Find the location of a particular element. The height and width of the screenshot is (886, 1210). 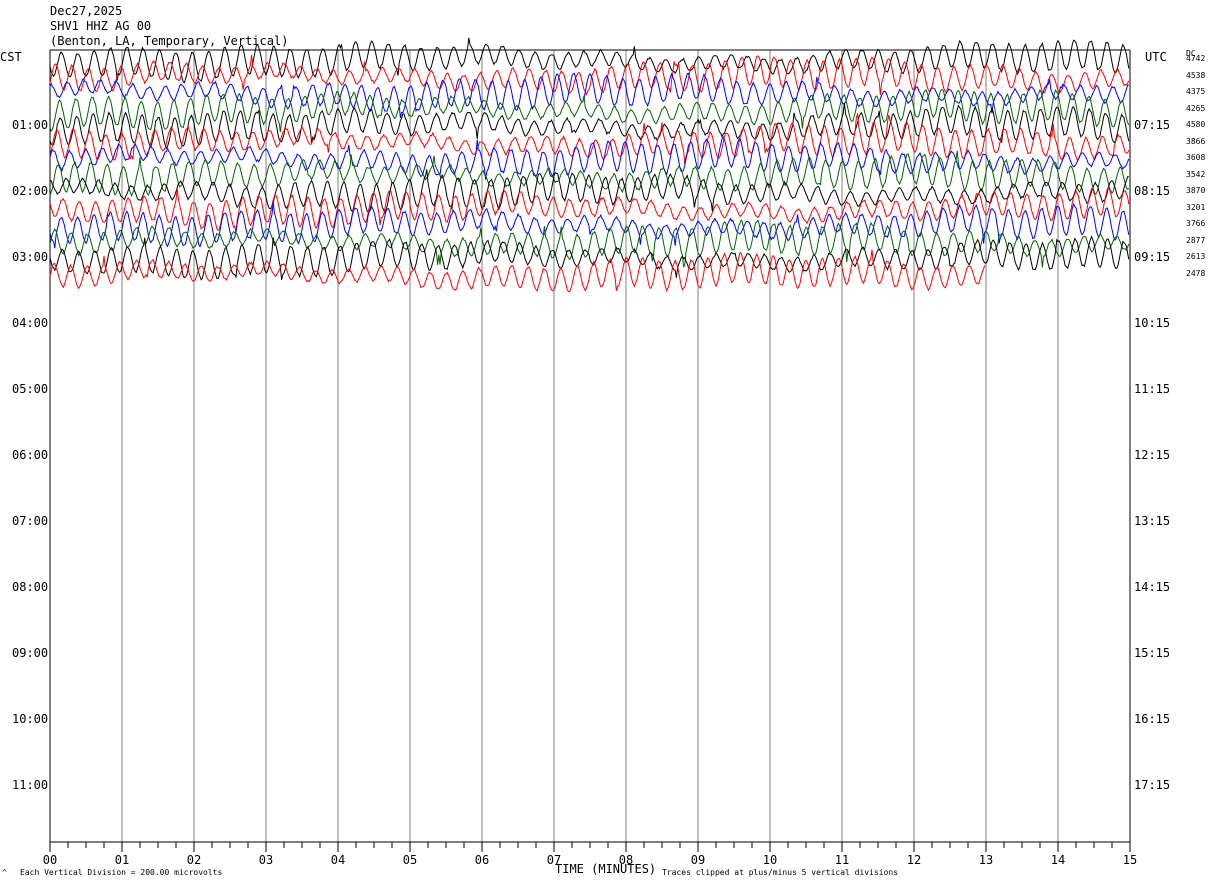

left-hour-label: 10:00 is located at coordinates (30, 719).